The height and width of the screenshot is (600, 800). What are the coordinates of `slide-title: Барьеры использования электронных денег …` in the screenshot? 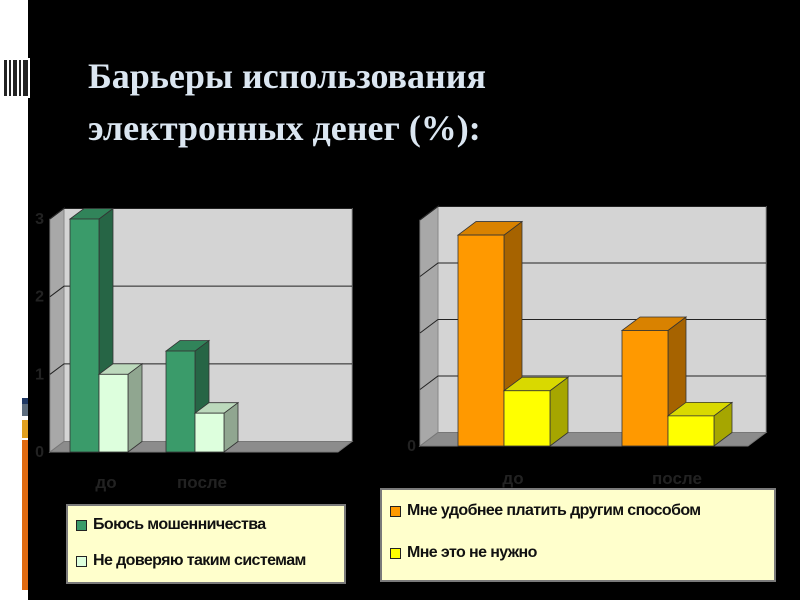 It's located at (388, 102).